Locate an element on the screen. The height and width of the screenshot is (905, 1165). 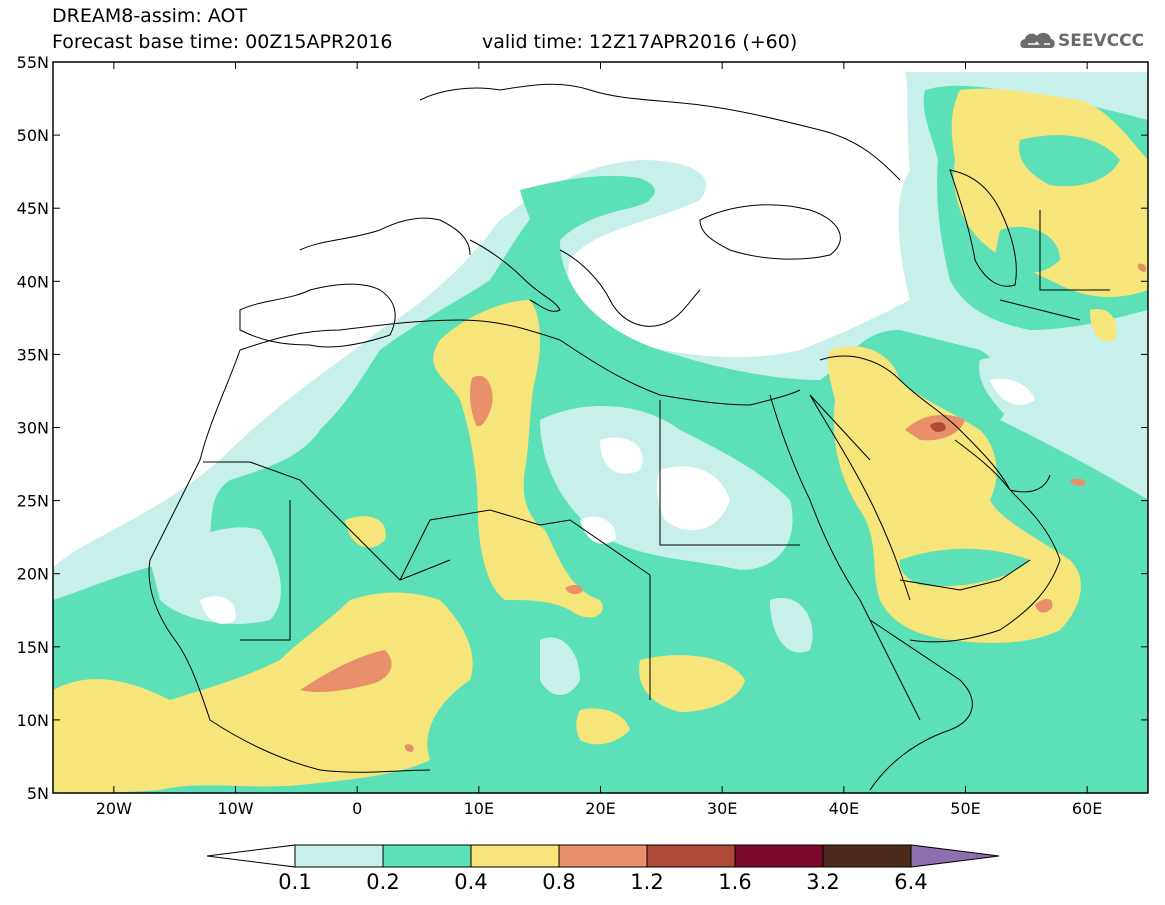
lon-label: 30E is located at coordinates (722, 808).